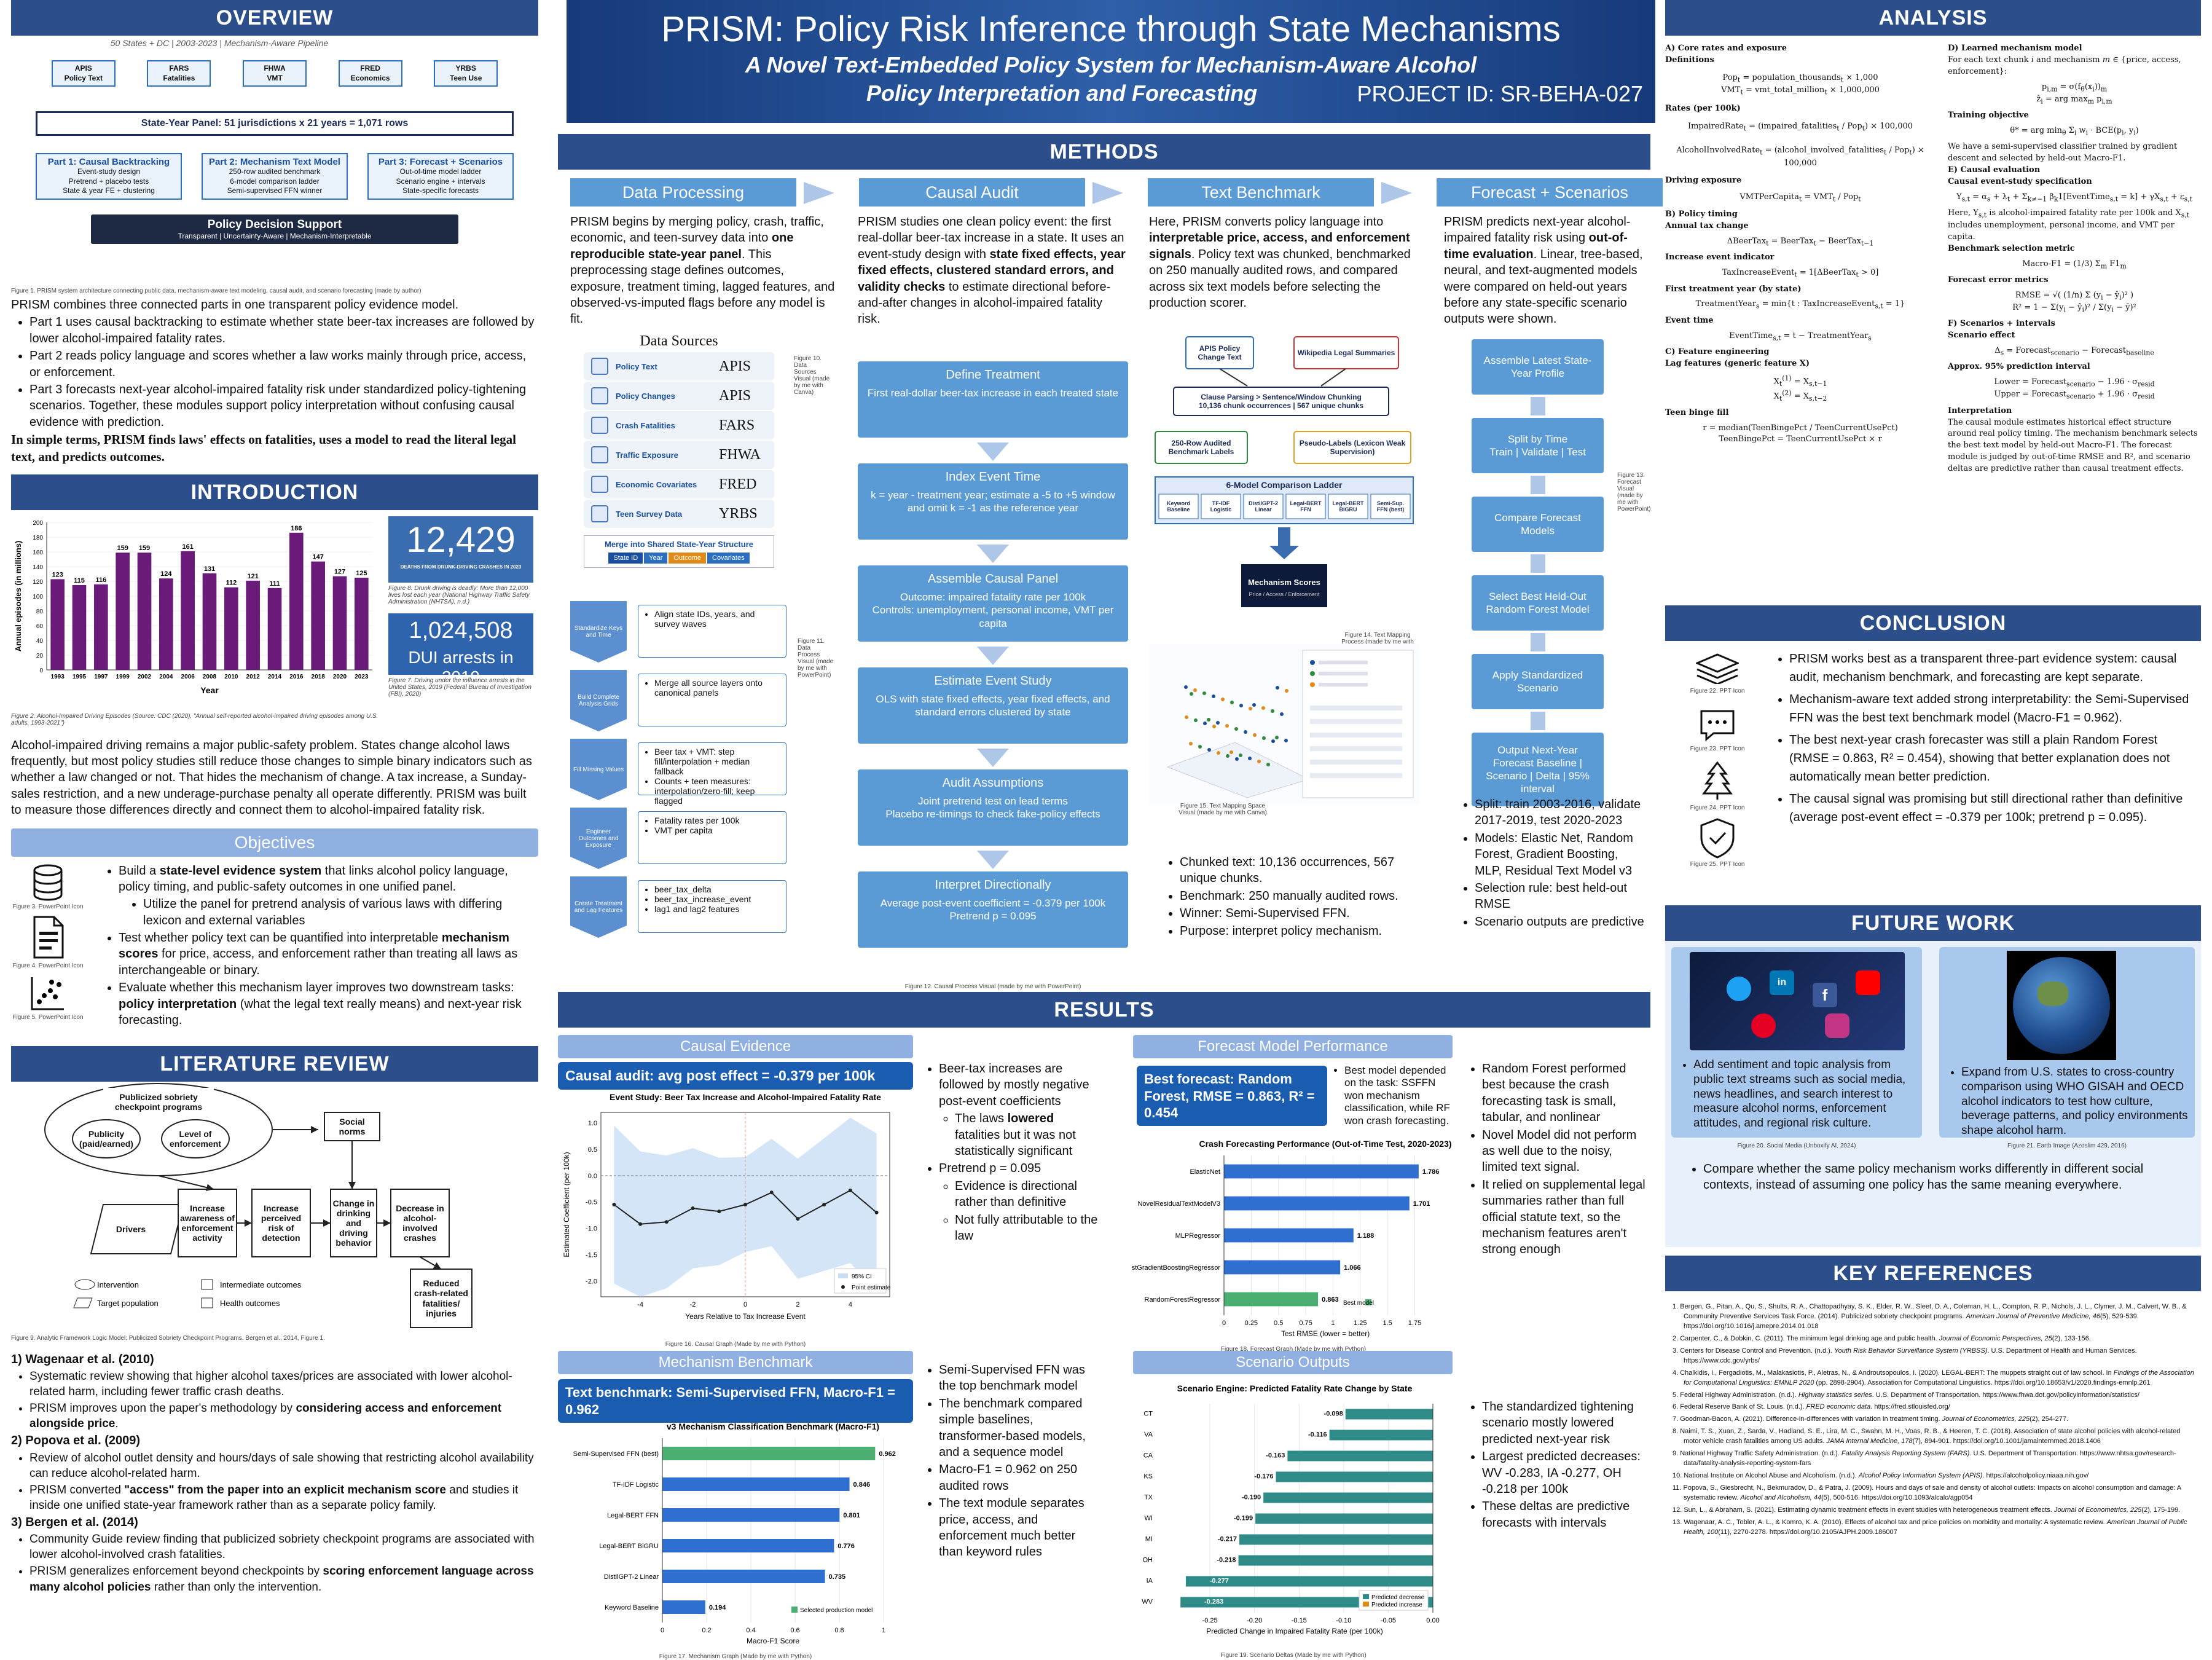  I want to click on bar-value-label: 0.801, so click(851, 1515).